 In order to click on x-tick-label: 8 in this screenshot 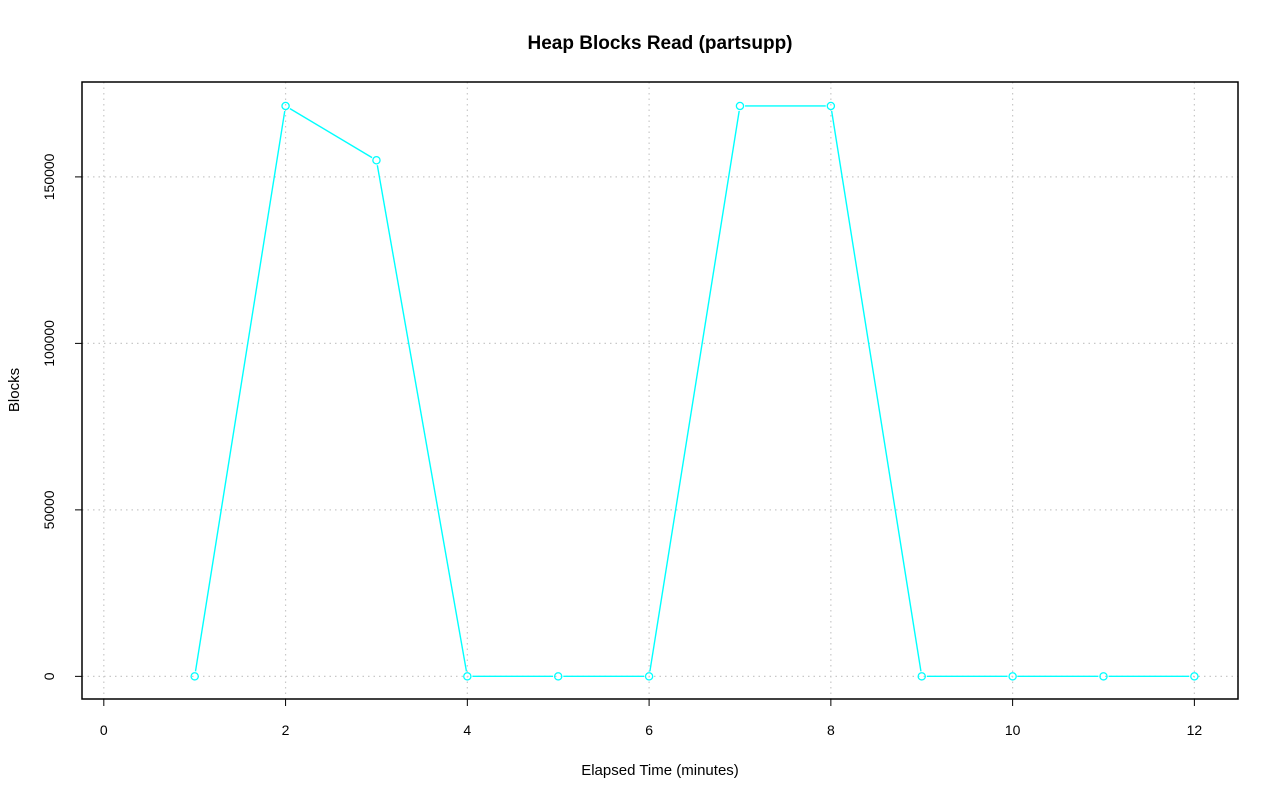, I will do `click(831, 730)`.